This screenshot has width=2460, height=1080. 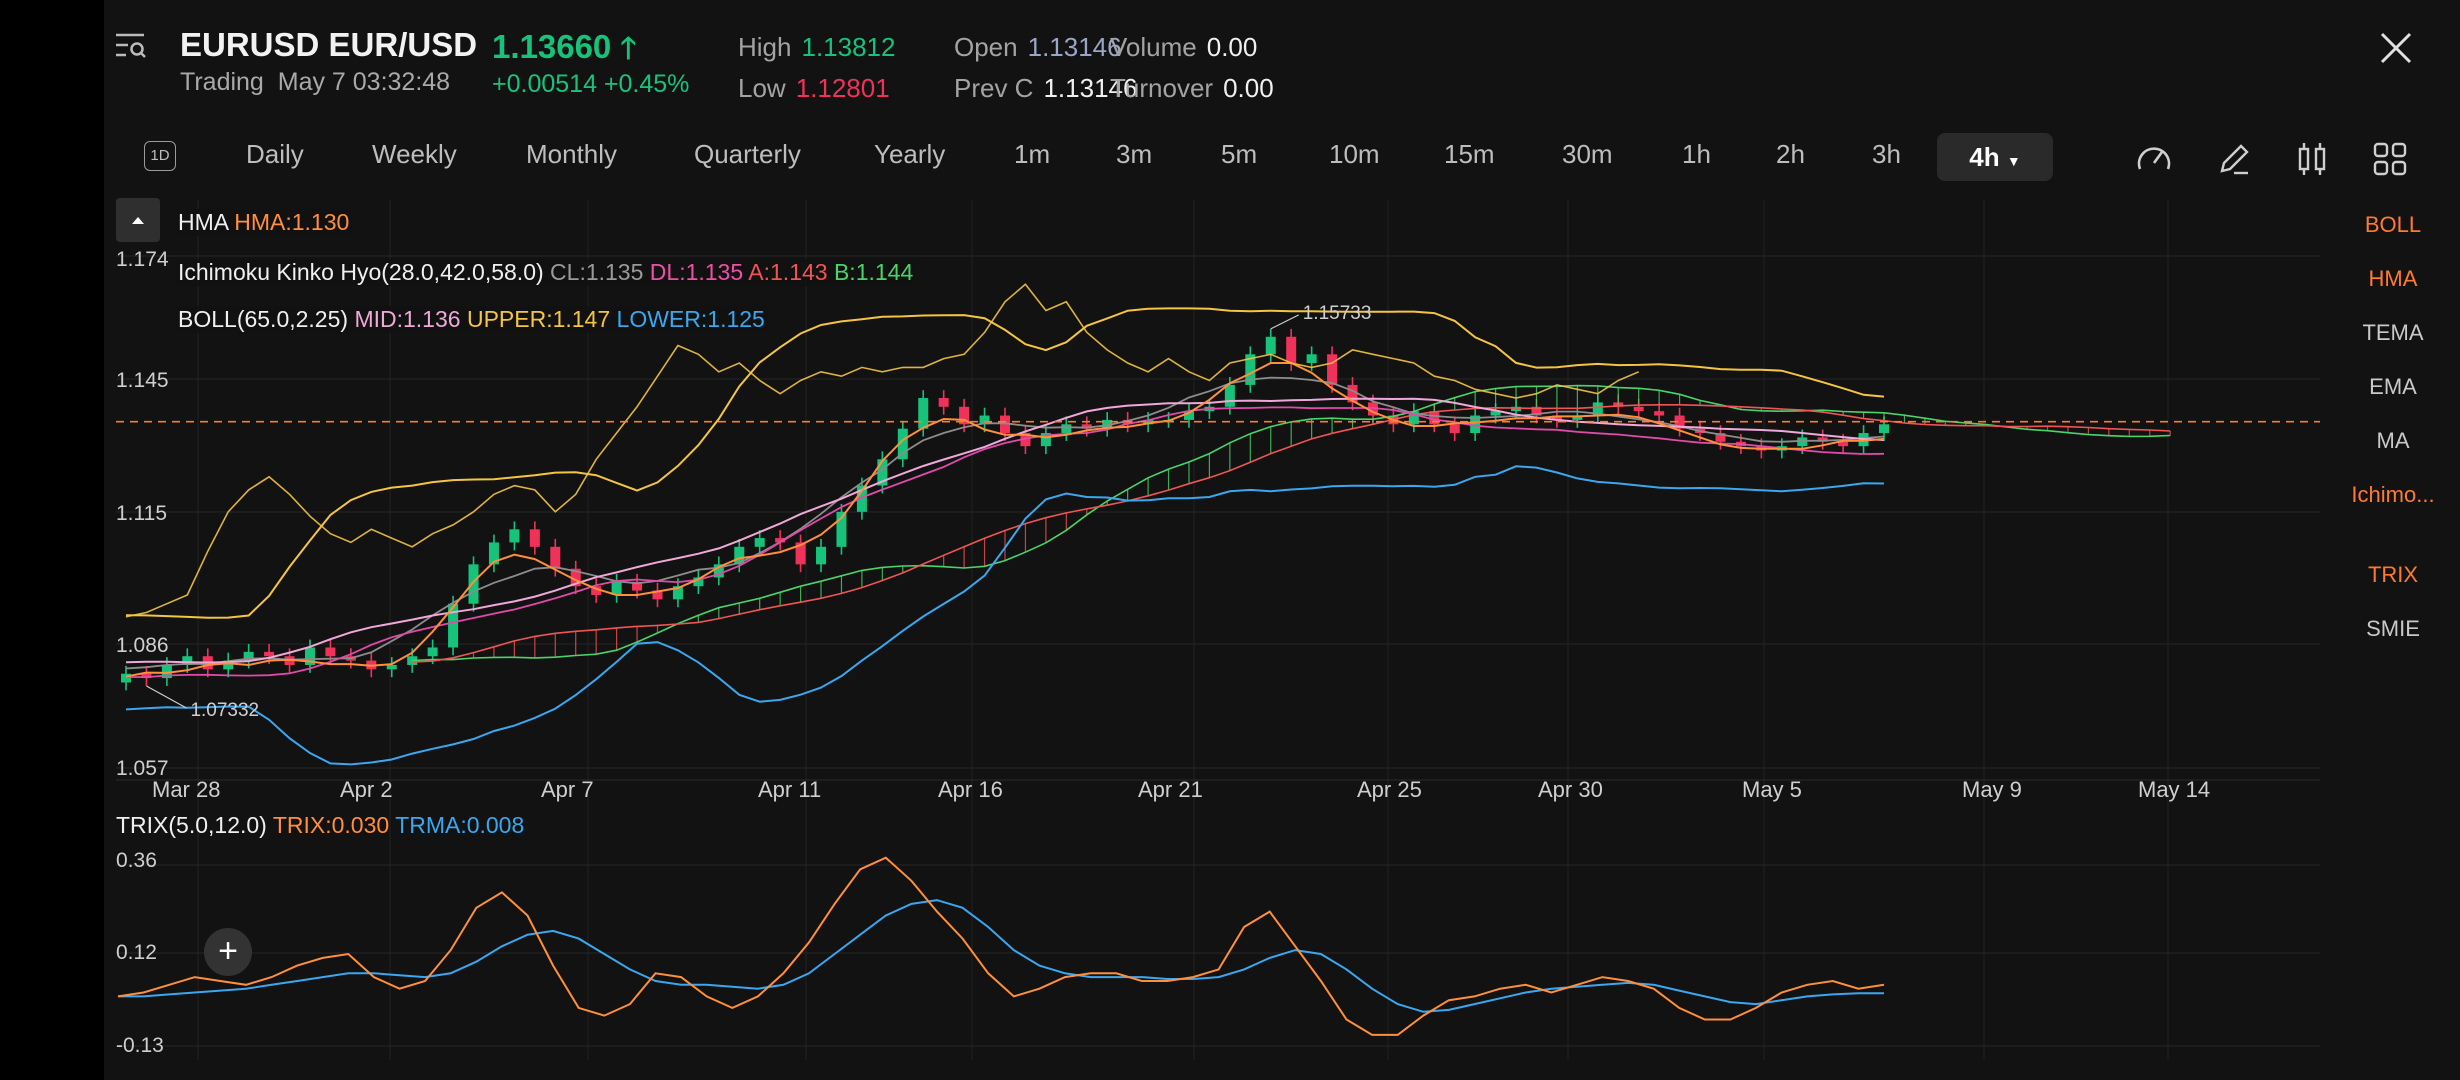 What do you see at coordinates (224, 710) in the screenshot?
I see `min-price-annotation: 1.07332` at bounding box center [224, 710].